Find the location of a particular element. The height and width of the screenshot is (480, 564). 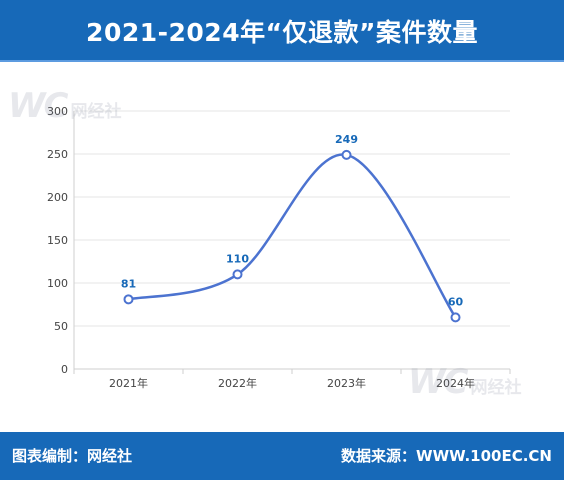

y-tick-label: 100 is located at coordinates (57, 283).